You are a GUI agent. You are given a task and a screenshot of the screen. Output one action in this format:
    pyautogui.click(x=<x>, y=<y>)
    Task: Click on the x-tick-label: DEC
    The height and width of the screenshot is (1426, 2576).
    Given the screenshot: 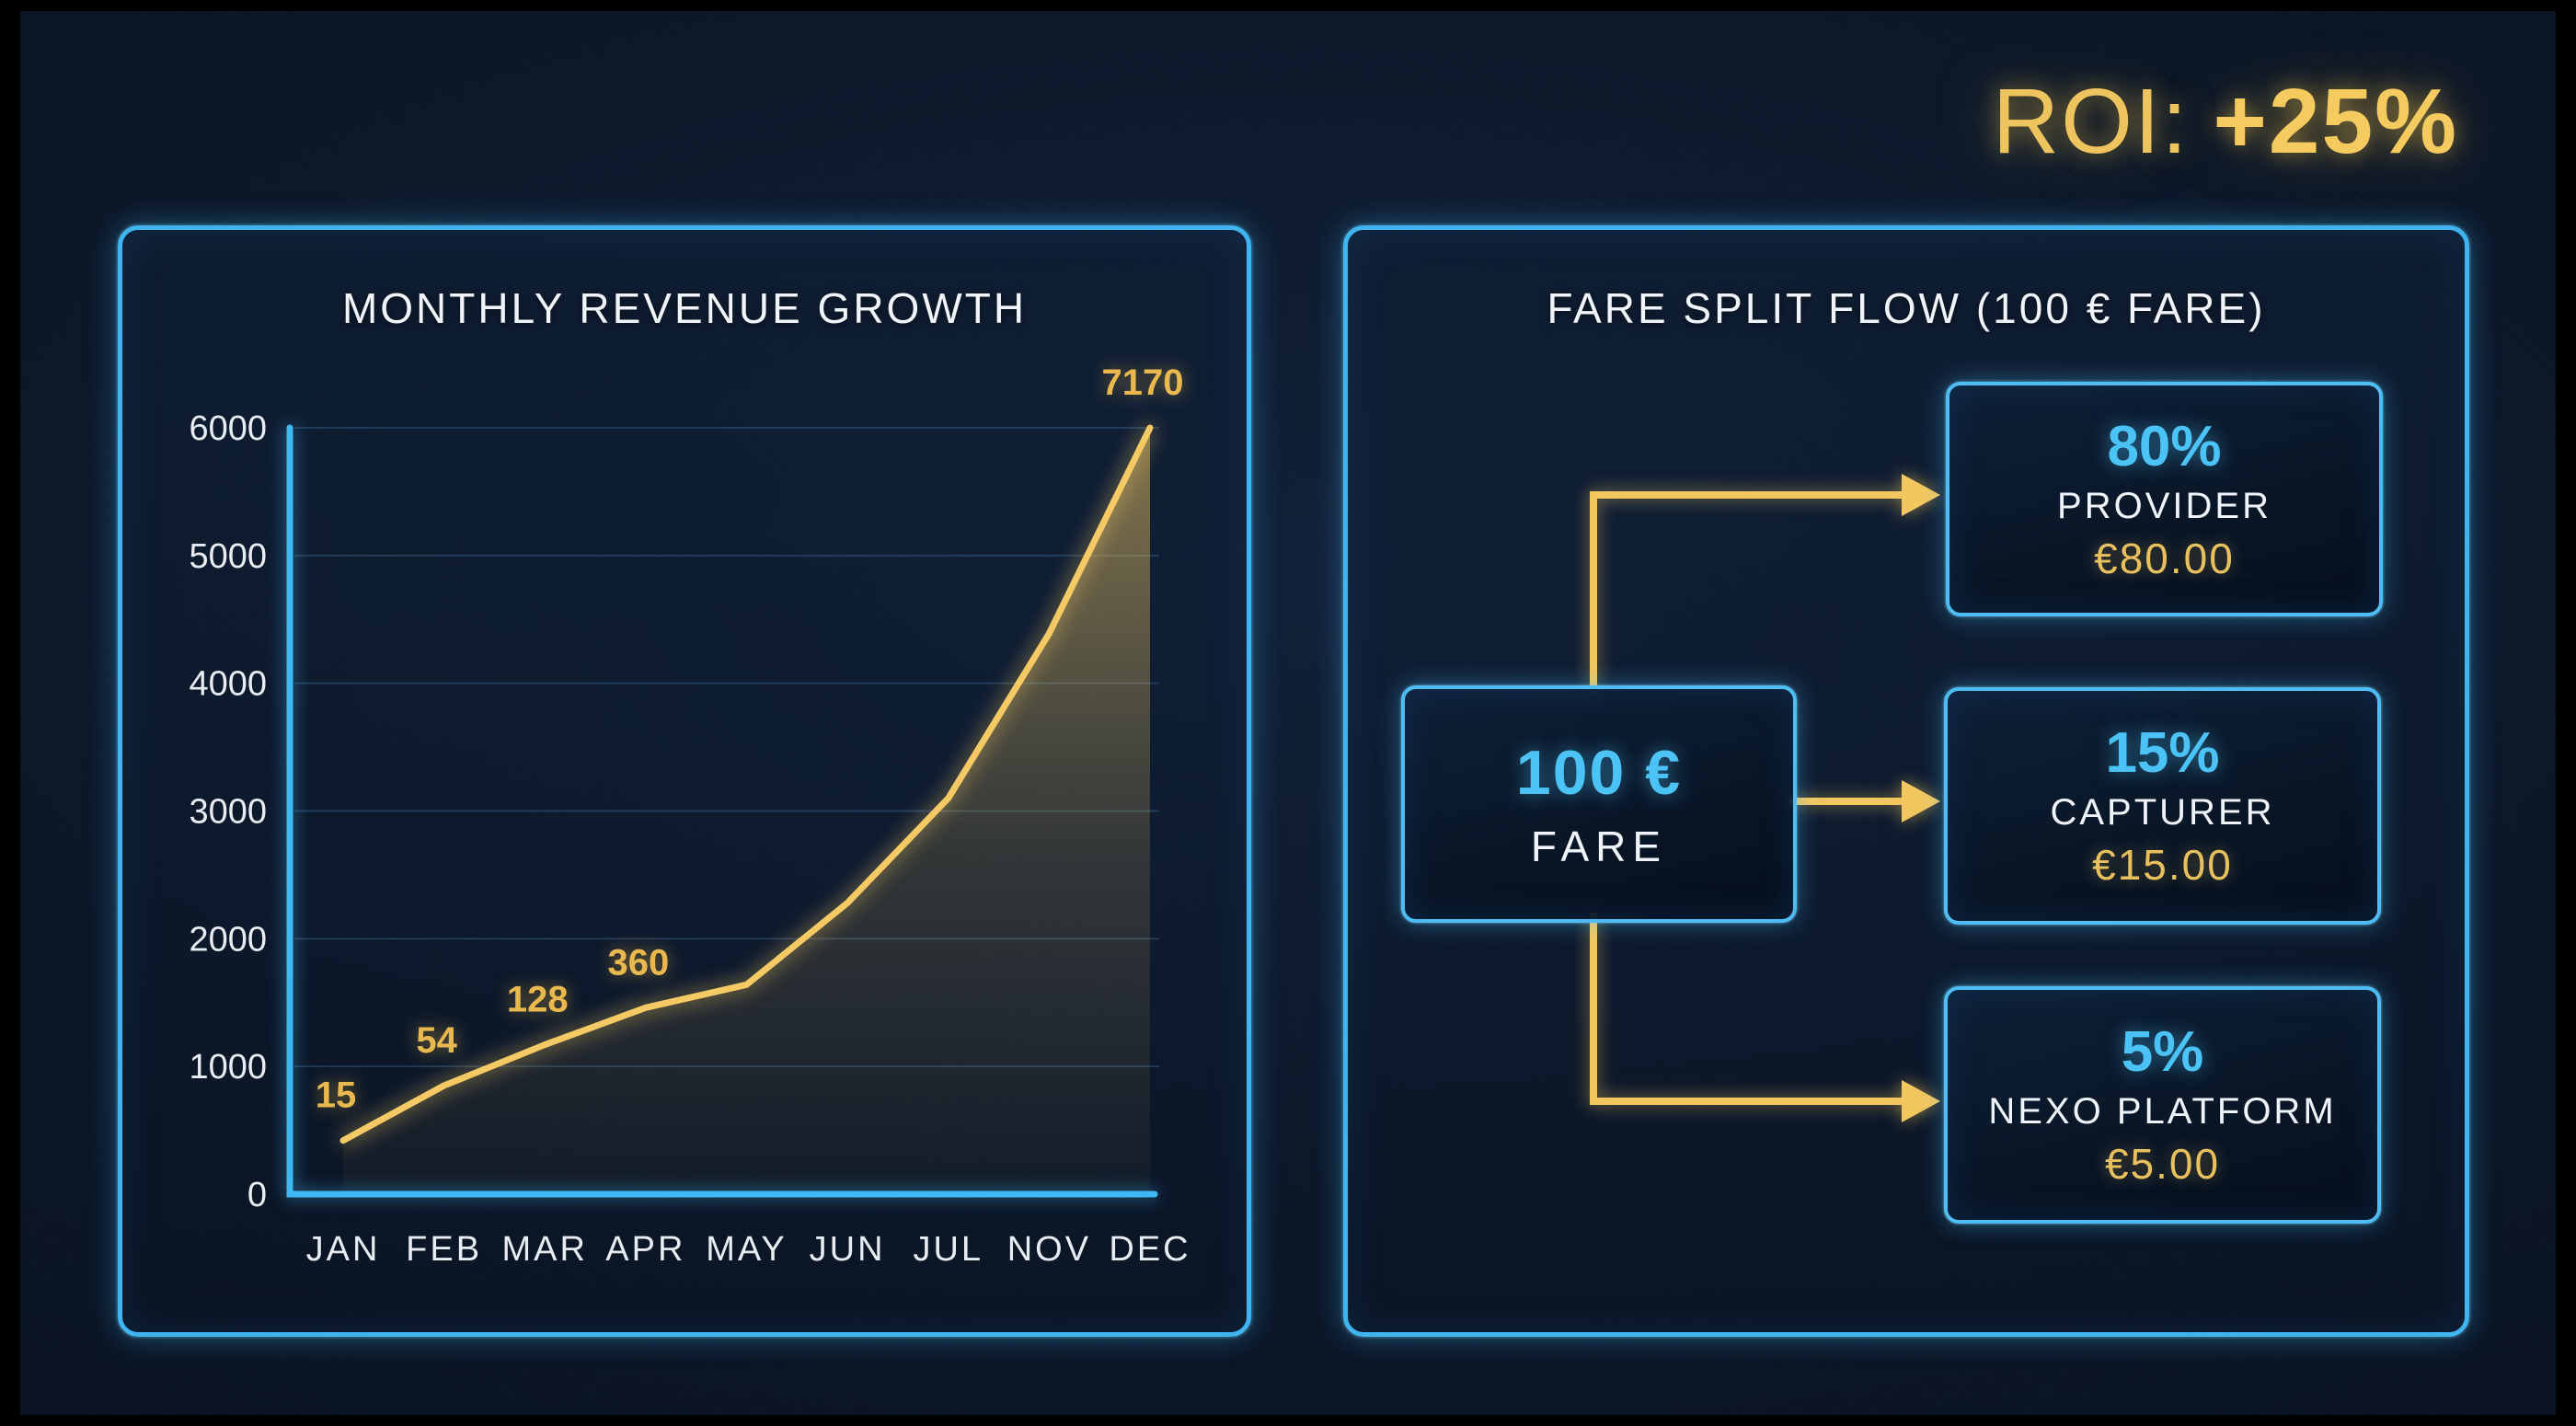 What is the action you would take?
    pyautogui.click(x=1149, y=1249)
    